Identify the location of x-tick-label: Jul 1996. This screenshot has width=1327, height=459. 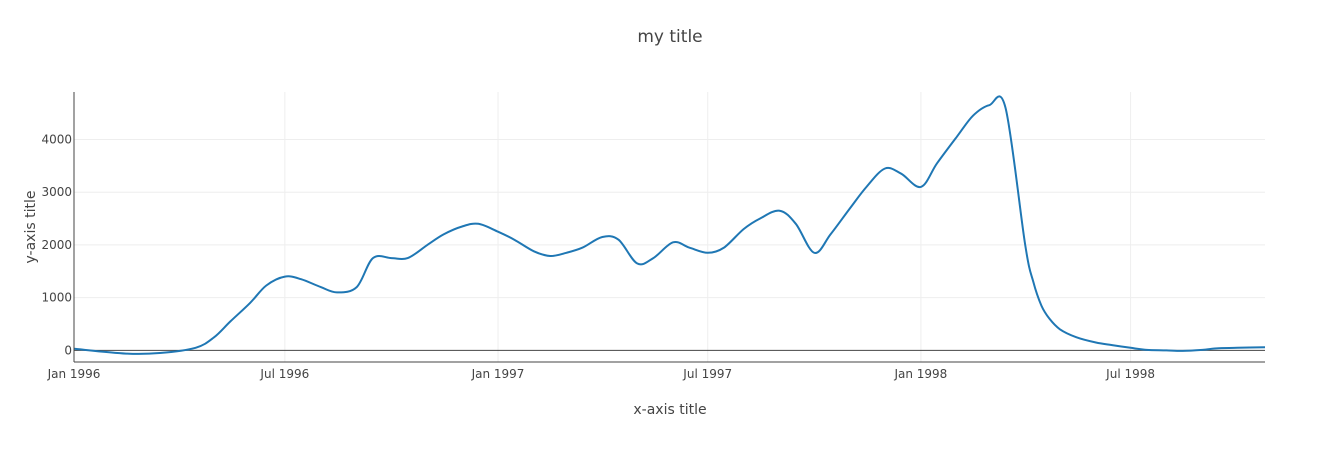
(284, 374).